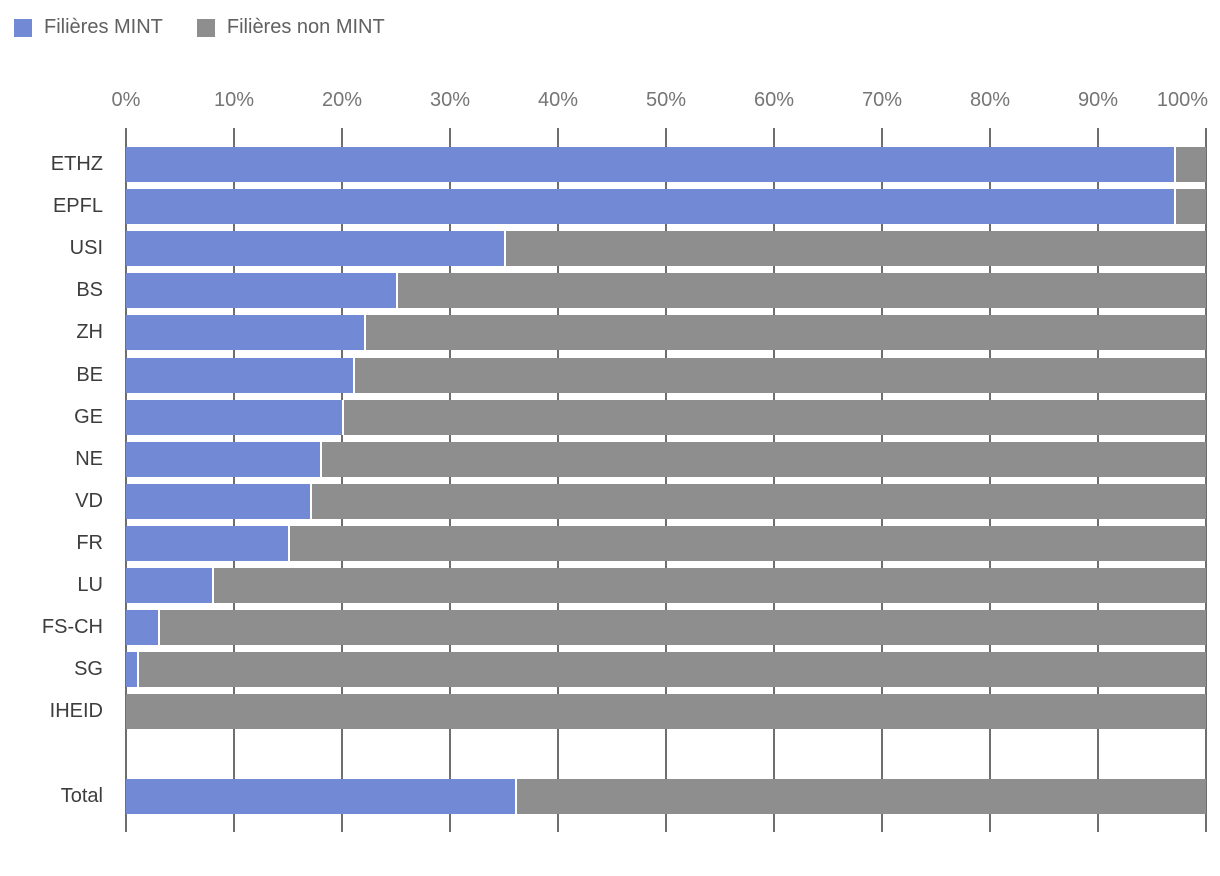 This screenshot has height=876, width=1220. Describe the element at coordinates (774, 100) in the screenshot. I see `axis-tick-label: 60%` at that location.